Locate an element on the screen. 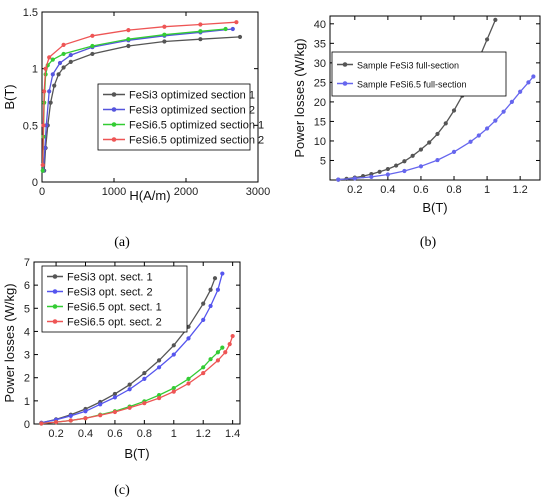  y-tick-label: 7 is located at coordinates (27, 263).